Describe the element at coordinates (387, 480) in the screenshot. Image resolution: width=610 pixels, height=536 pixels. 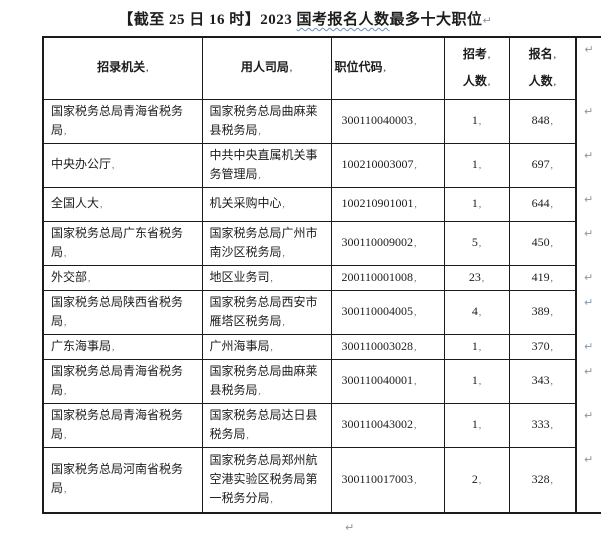
I see `code-cell: 300110017003,` at that location.